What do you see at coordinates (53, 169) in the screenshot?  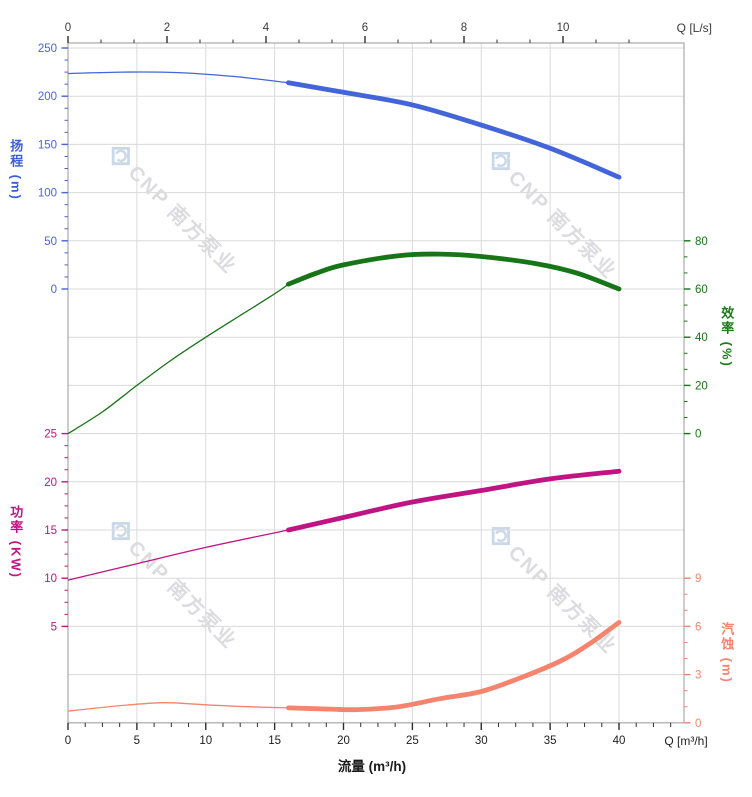 I see `head-axis: 250 200 150 100 50 0` at bounding box center [53, 169].